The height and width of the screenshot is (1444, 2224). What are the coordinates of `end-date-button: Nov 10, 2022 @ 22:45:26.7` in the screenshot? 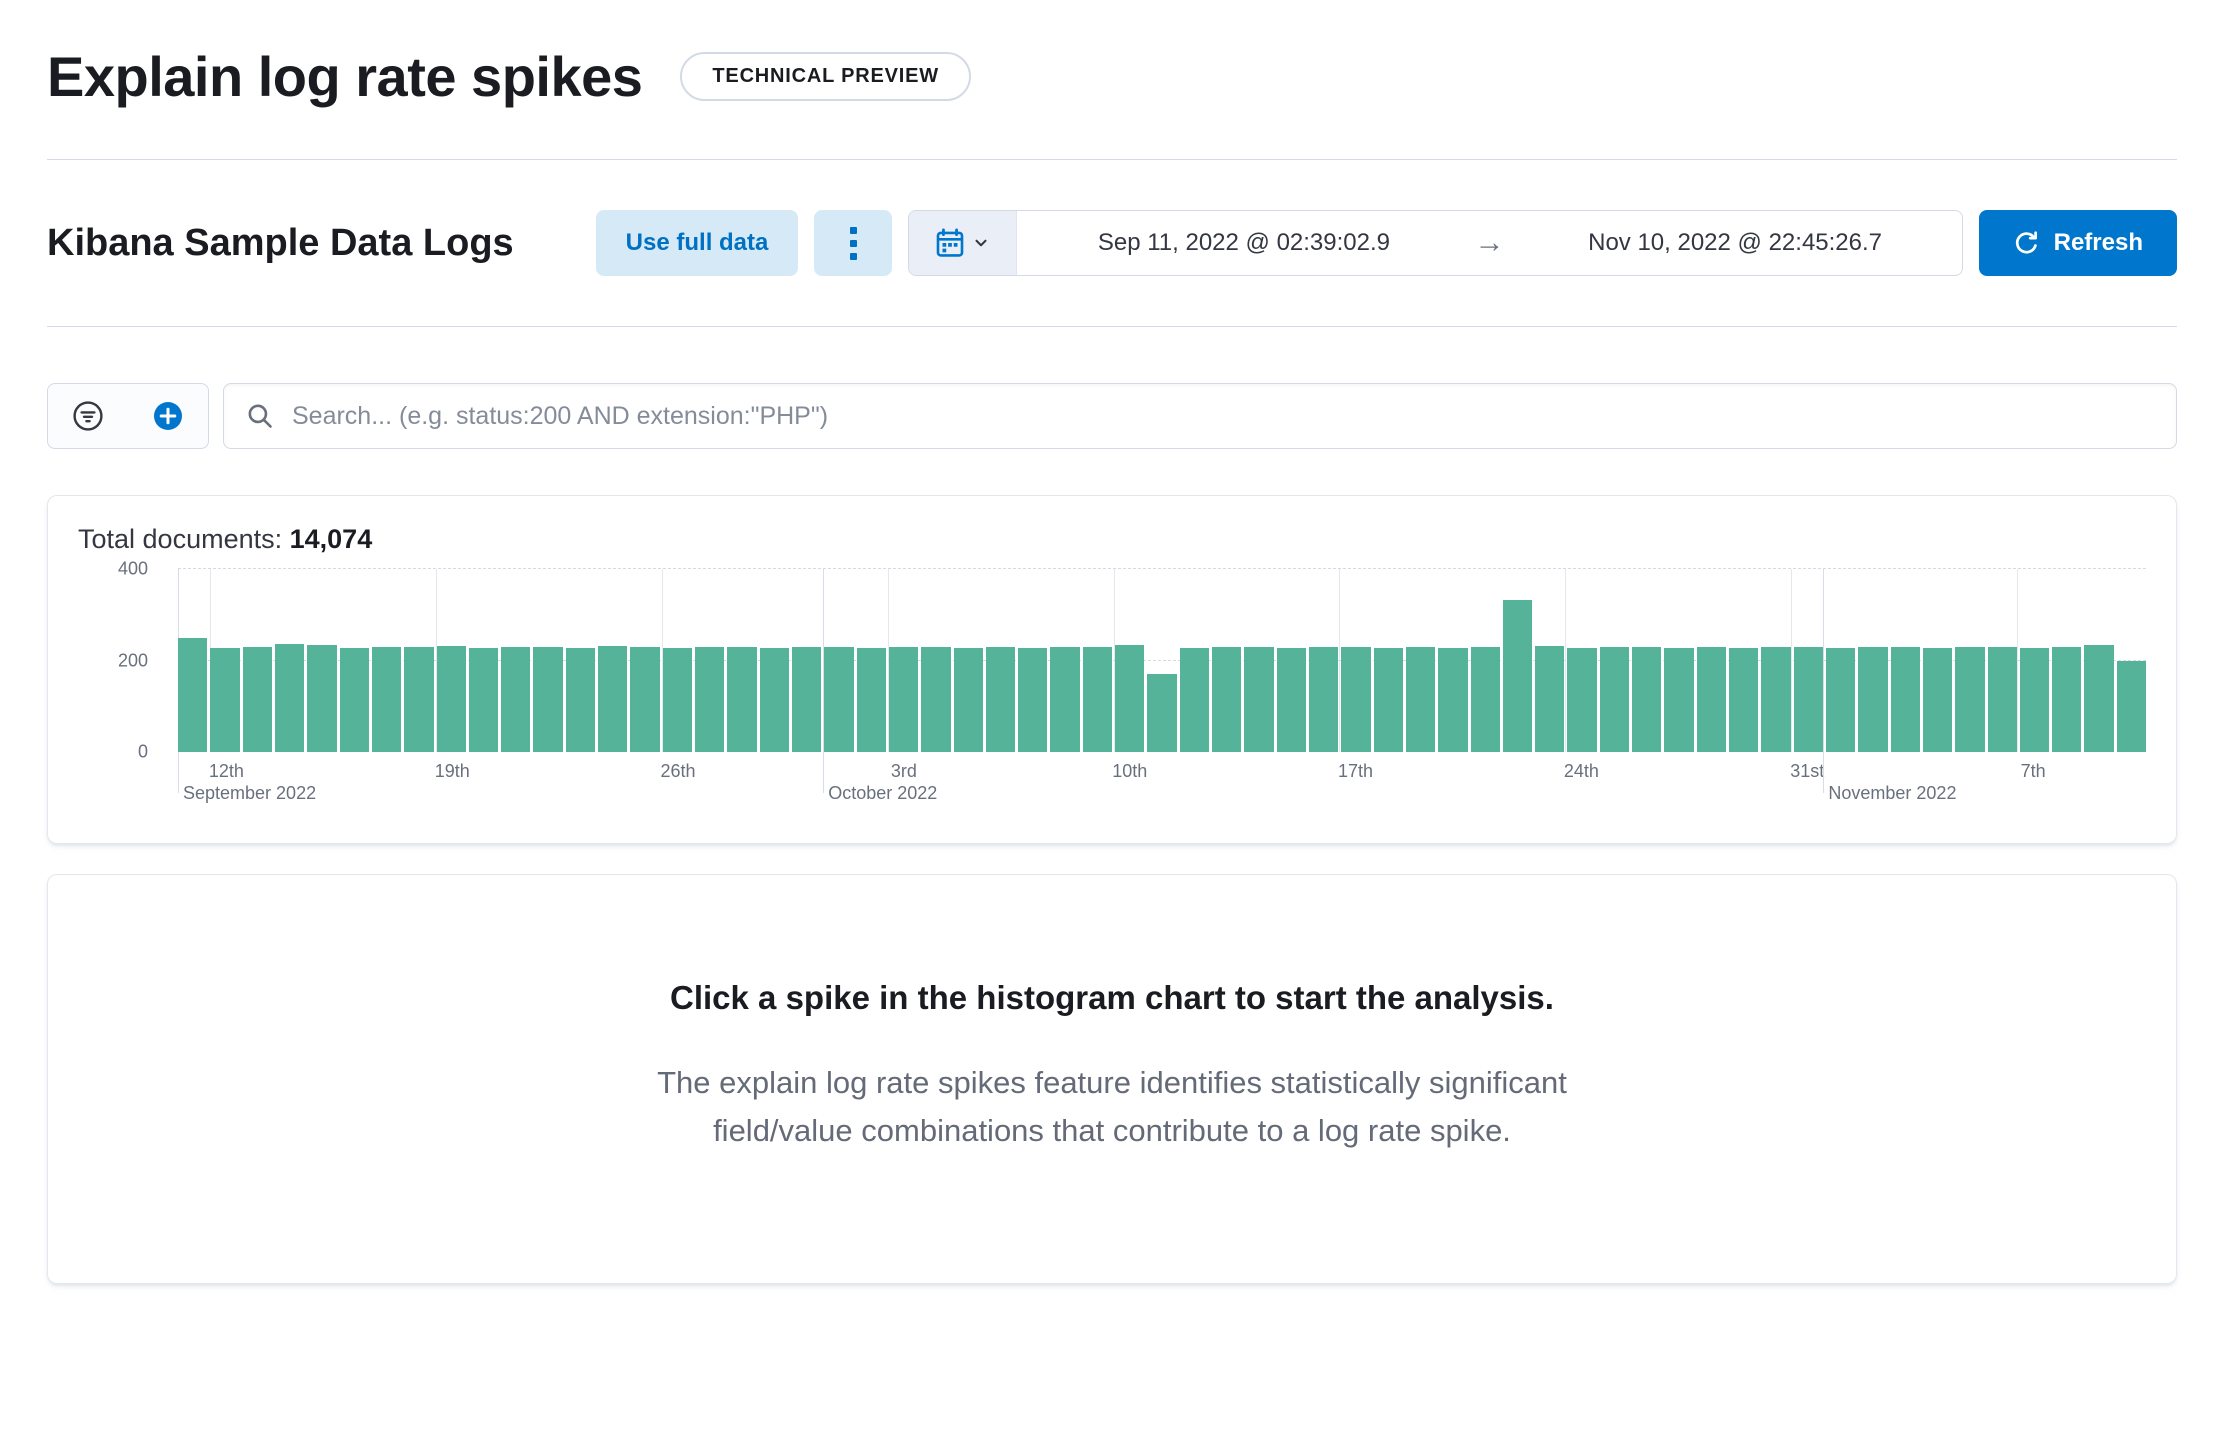 It's located at (1735, 243).